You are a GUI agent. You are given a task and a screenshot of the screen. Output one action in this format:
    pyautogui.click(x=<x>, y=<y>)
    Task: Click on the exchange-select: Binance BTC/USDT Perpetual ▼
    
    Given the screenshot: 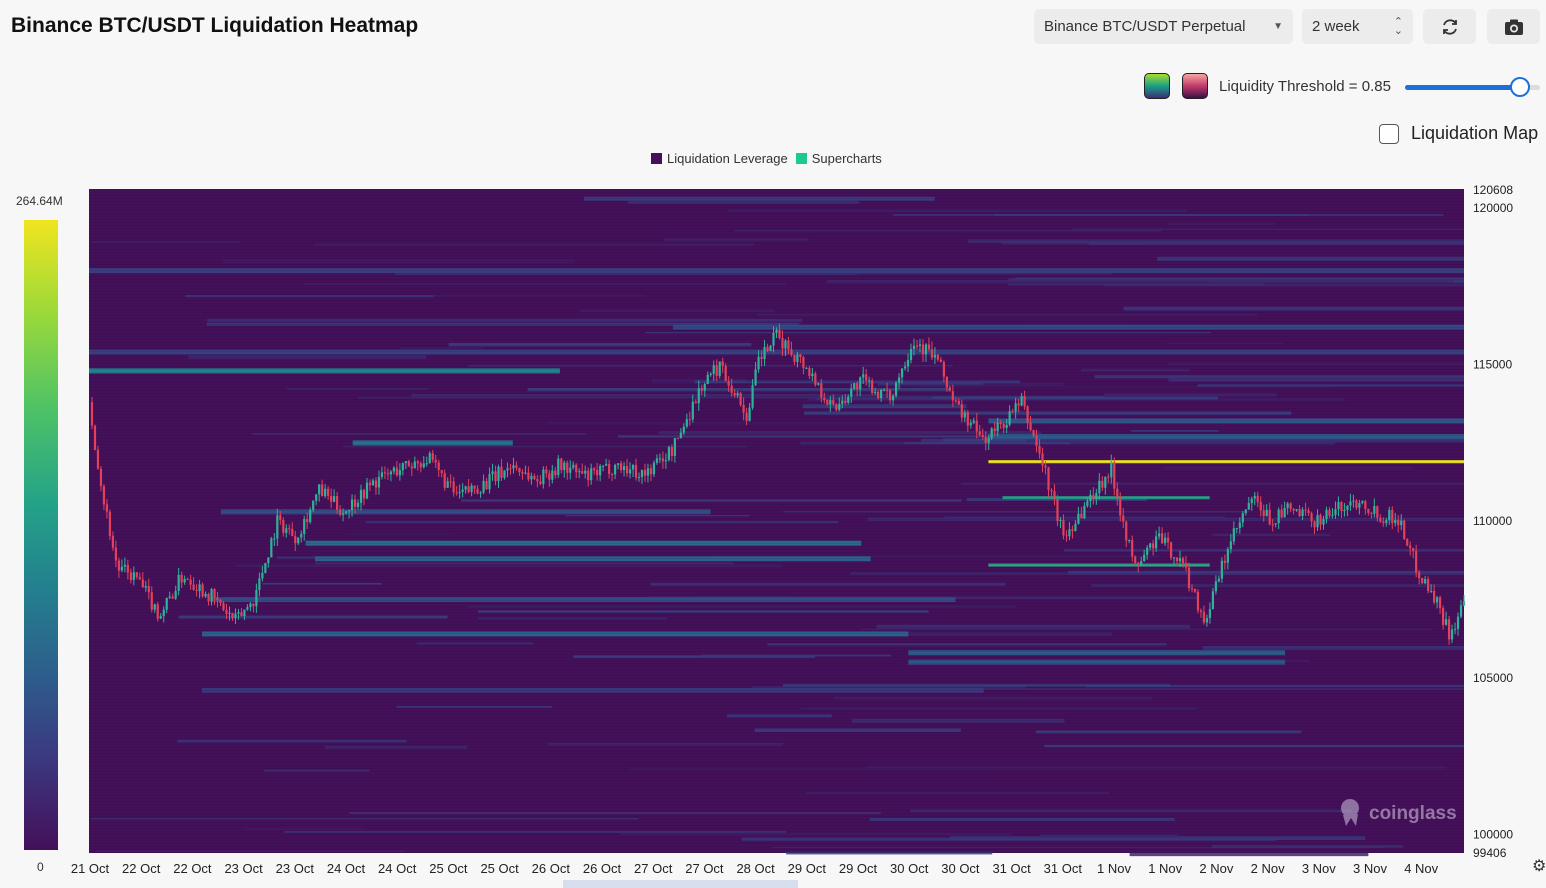 What is the action you would take?
    pyautogui.click(x=1163, y=26)
    